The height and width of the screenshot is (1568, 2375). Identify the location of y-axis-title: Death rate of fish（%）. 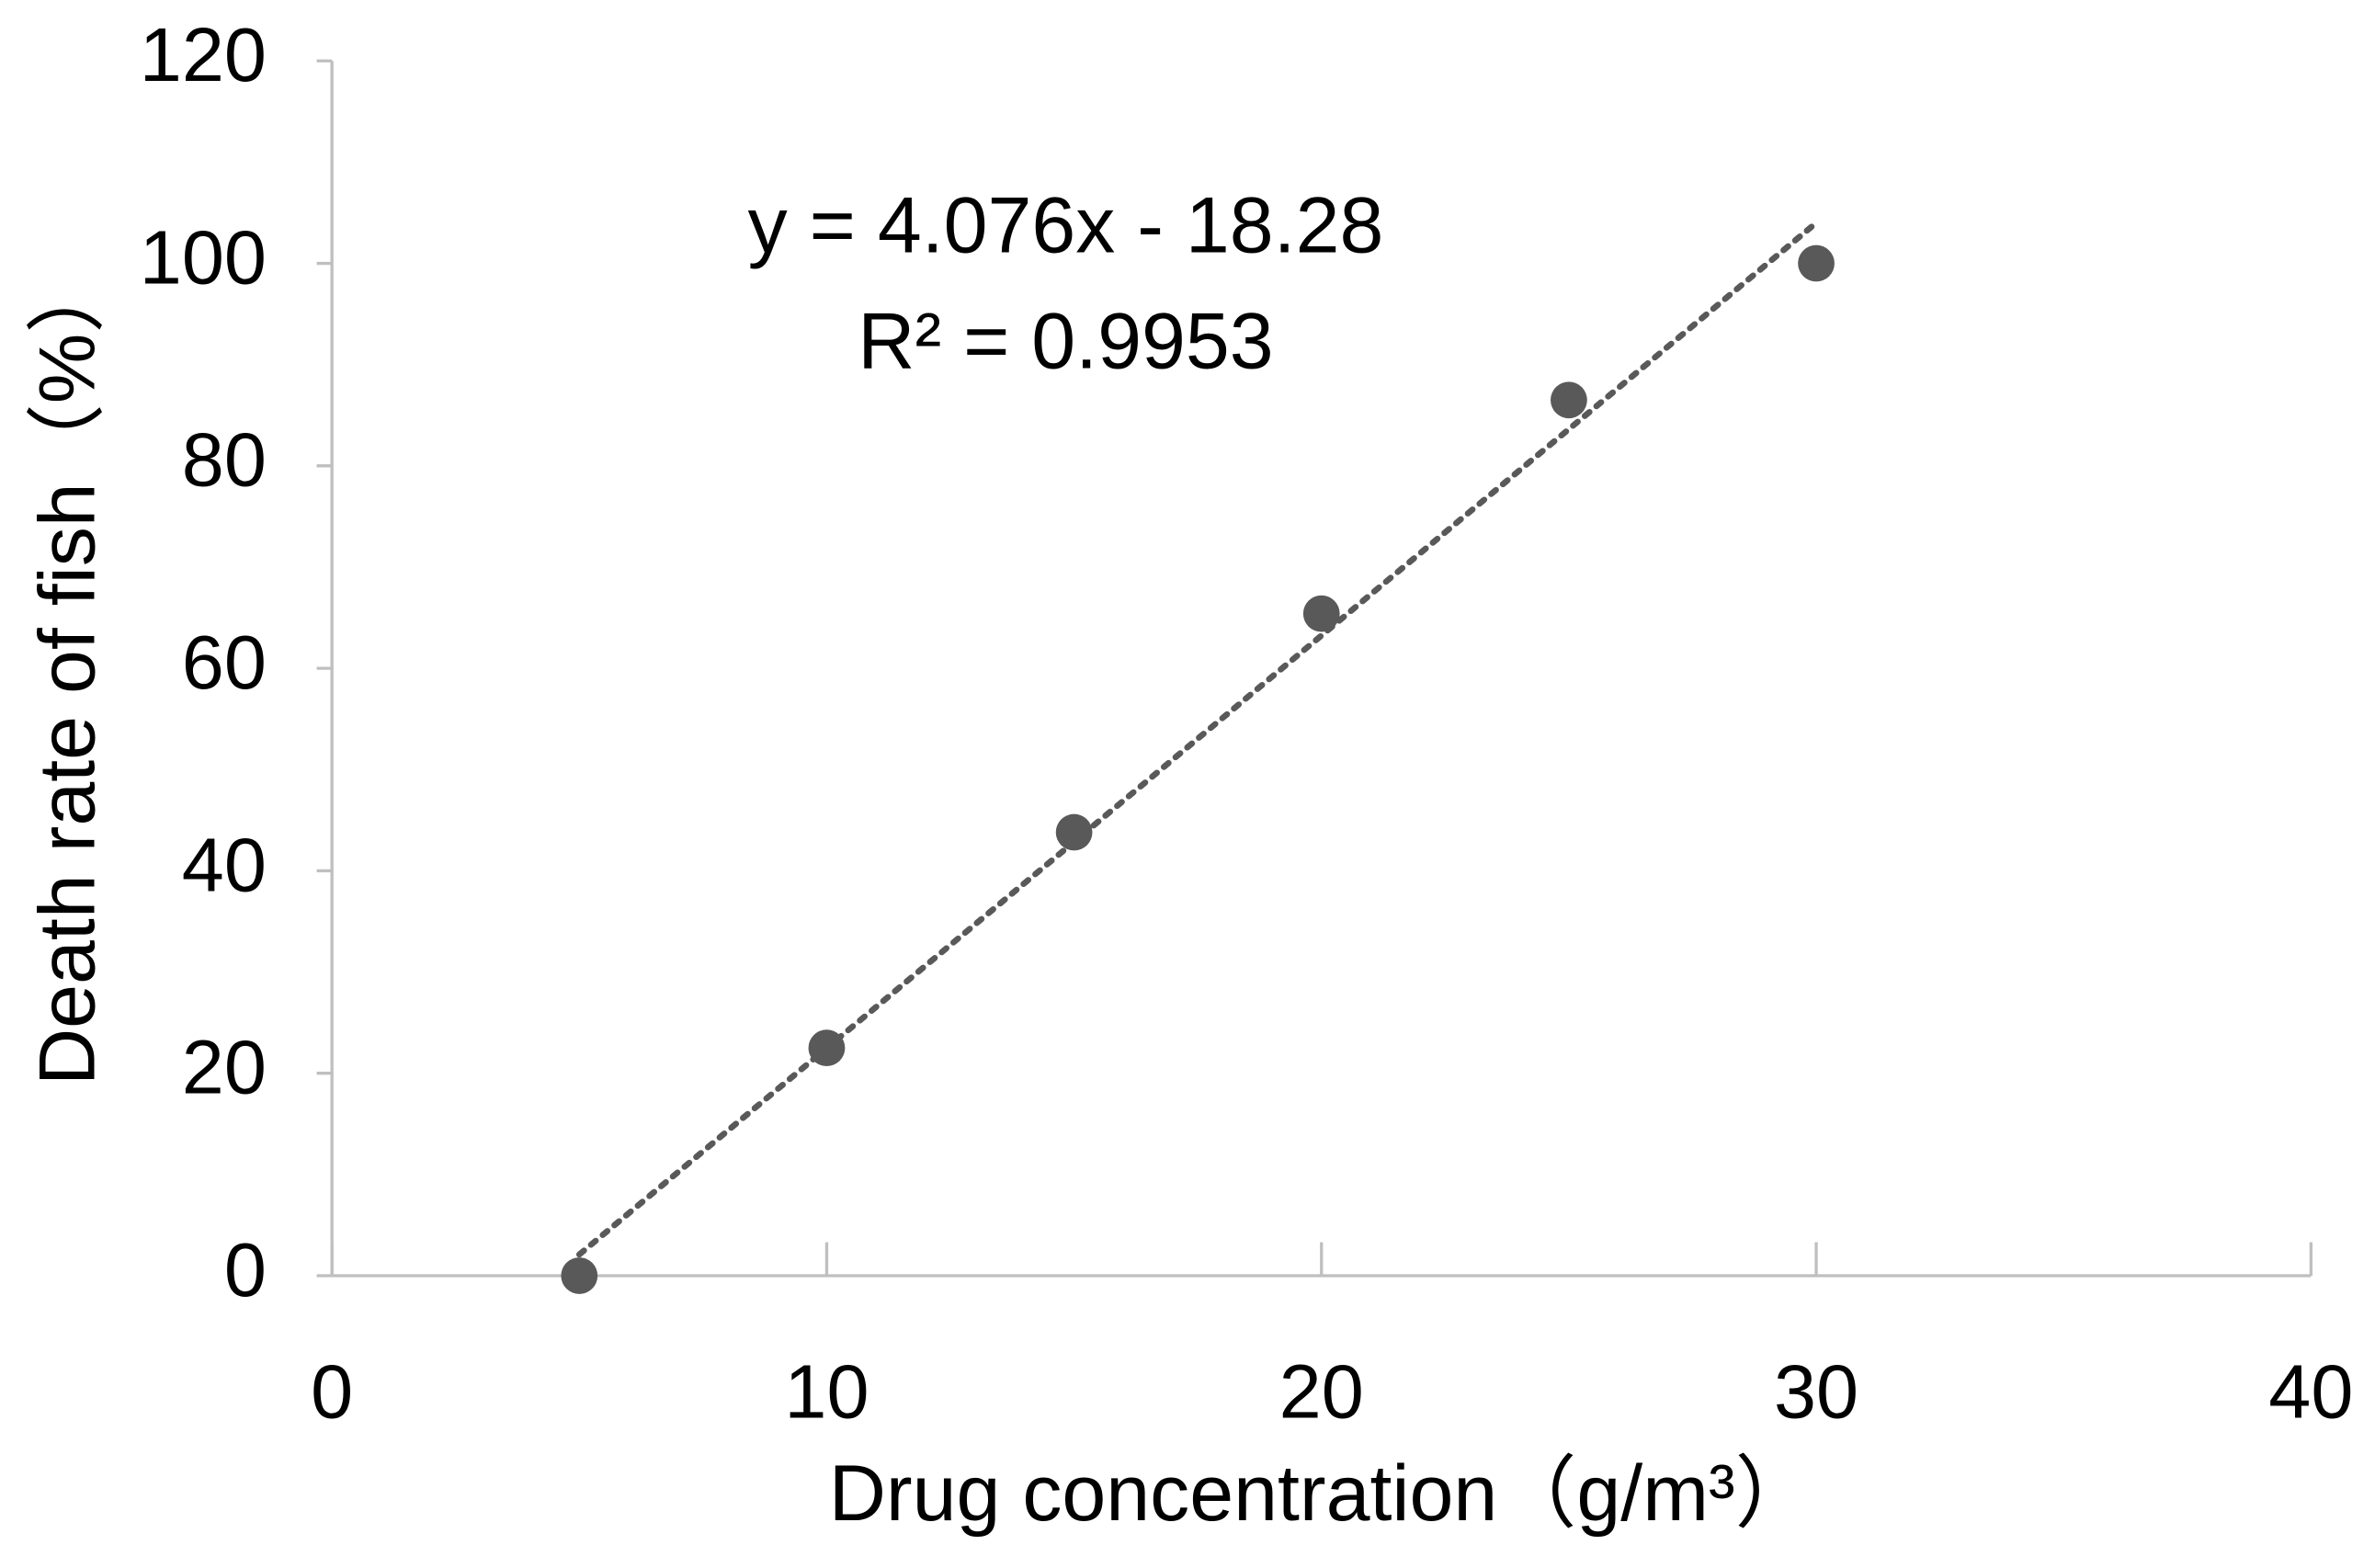
(67, 670).